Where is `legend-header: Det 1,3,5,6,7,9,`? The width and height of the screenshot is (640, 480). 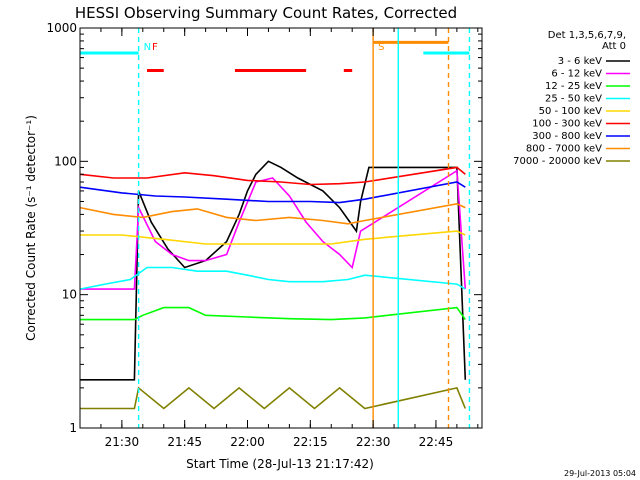
legend-header: Det 1,3,5,6,7,9, is located at coordinates (587, 35).